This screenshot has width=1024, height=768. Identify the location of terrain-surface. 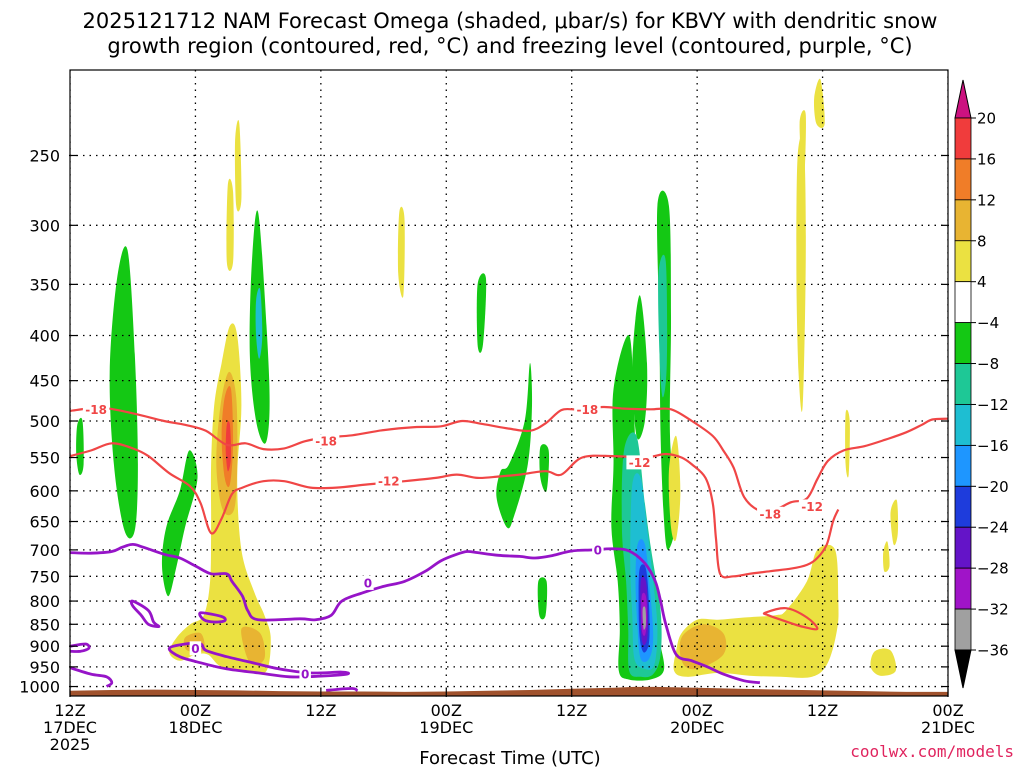
(509, 691).